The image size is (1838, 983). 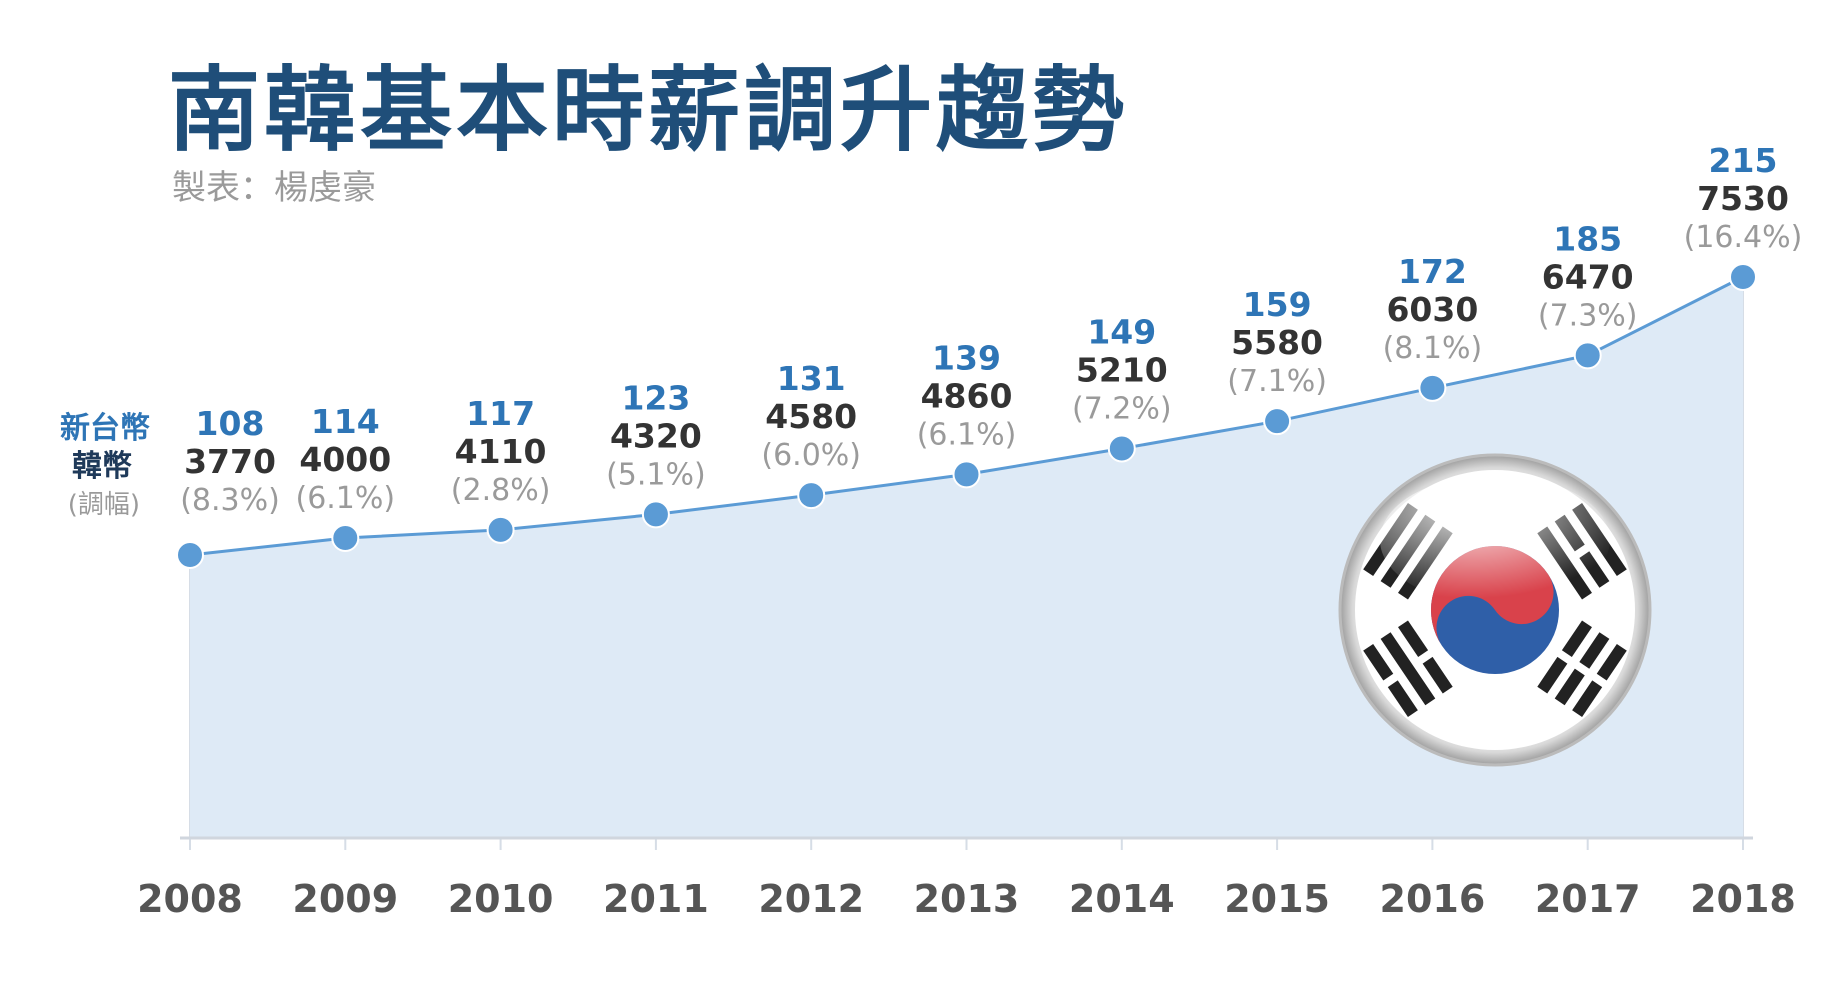 I want to click on data-label-krw: 6470, so click(x=1588, y=276).